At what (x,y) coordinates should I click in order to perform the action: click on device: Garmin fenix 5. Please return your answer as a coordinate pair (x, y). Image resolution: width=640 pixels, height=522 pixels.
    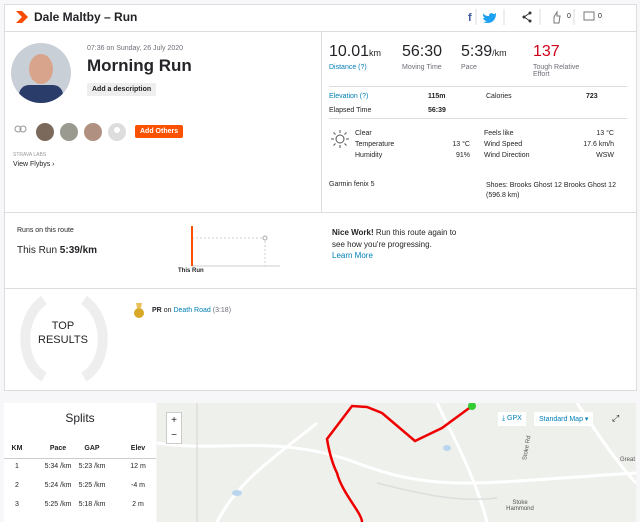
    Looking at the image, I should click on (352, 184).